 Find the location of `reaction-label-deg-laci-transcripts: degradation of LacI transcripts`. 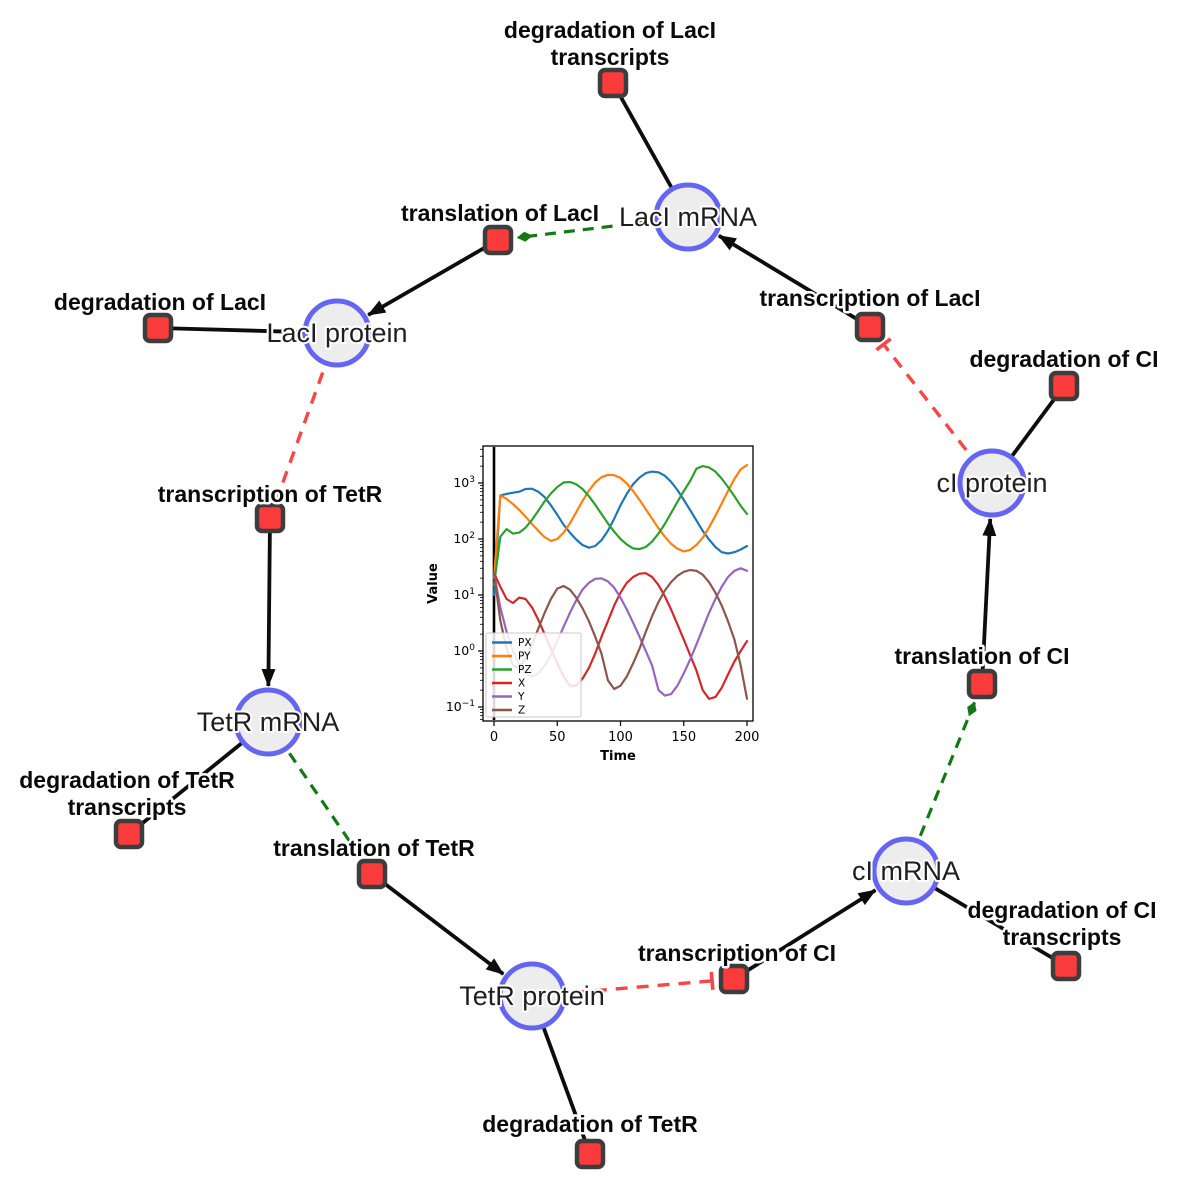

reaction-label-deg-laci-transcripts: degradation of LacI transcripts is located at coordinates (610, 43).